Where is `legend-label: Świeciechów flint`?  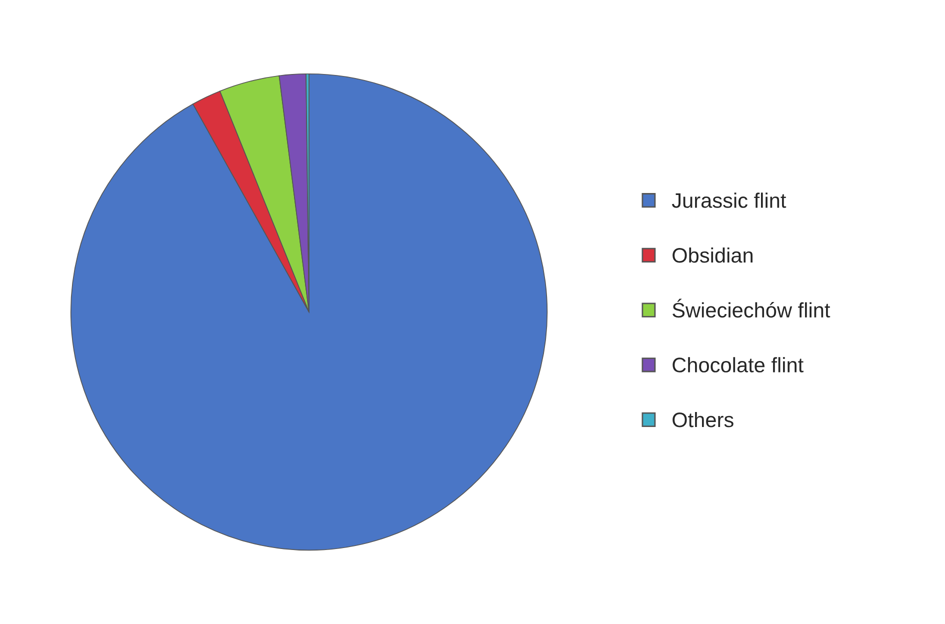 legend-label: Świeciechów flint is located at coordinates (751, 308).